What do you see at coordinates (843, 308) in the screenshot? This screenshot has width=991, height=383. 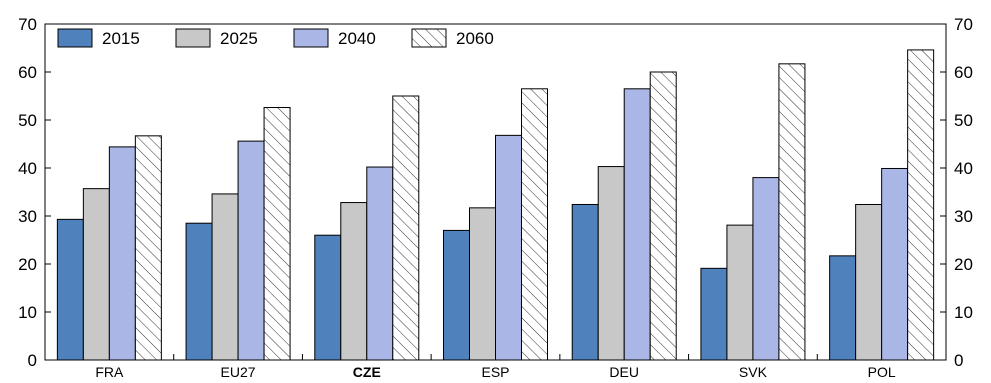 I see `bar-pol-2015` at bounding box center [843, 308].